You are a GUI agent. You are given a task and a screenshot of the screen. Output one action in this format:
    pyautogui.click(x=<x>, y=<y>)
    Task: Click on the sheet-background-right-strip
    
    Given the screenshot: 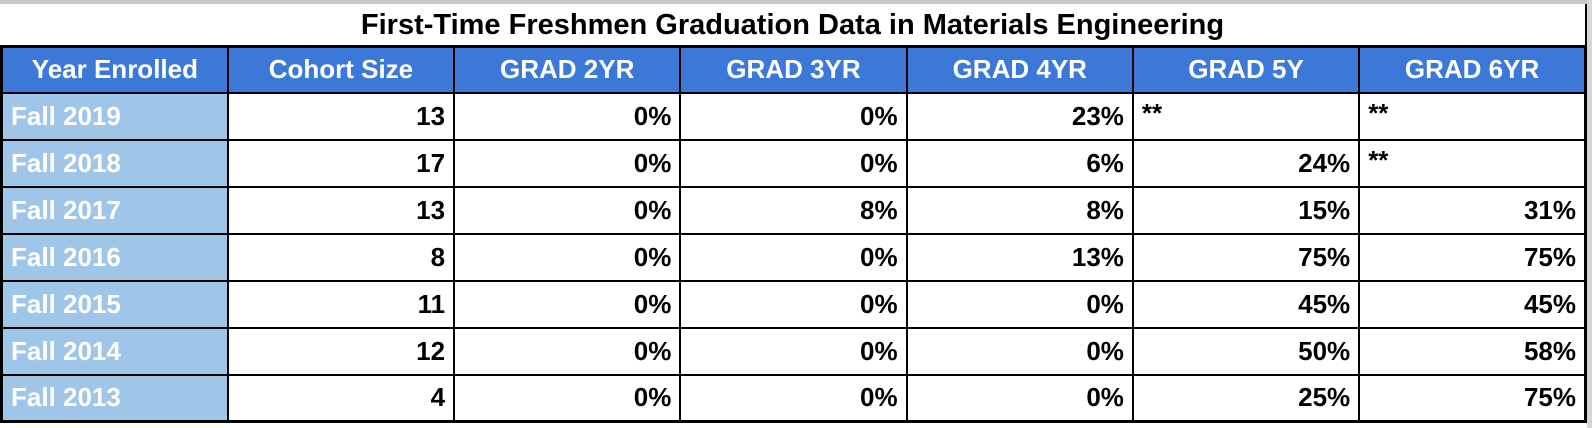 What is the action you would take?
    pyautogui.click(x=1589, y=214)
    